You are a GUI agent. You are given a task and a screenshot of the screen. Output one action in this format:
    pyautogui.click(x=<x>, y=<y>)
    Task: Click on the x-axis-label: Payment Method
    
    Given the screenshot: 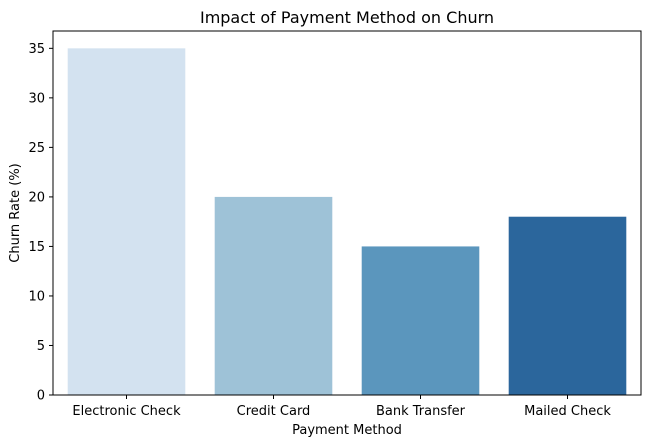 What is the action you would take?
    pyautogui.click(x=347, y=430)
    